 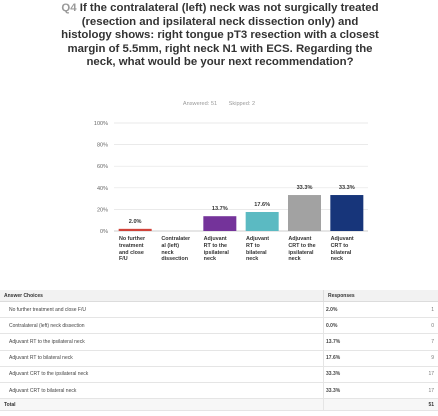 What do you see at coordinates (102, 210) in the screenshot?
I see `y-tick-label: 20%` at bounding box center [102, 210].